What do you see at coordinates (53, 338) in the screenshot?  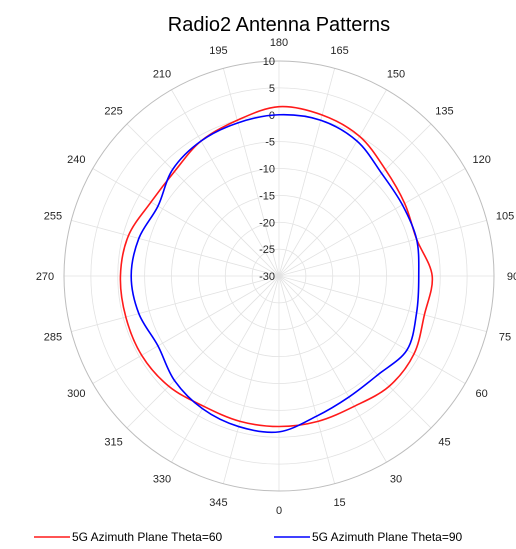 I see `angle-tick-label: 285` at bounding box center [53, 338].